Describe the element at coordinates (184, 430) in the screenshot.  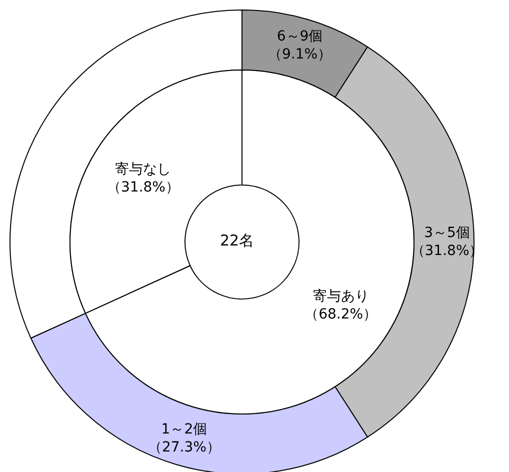
I see `slice-label: 1～2個` at that location.